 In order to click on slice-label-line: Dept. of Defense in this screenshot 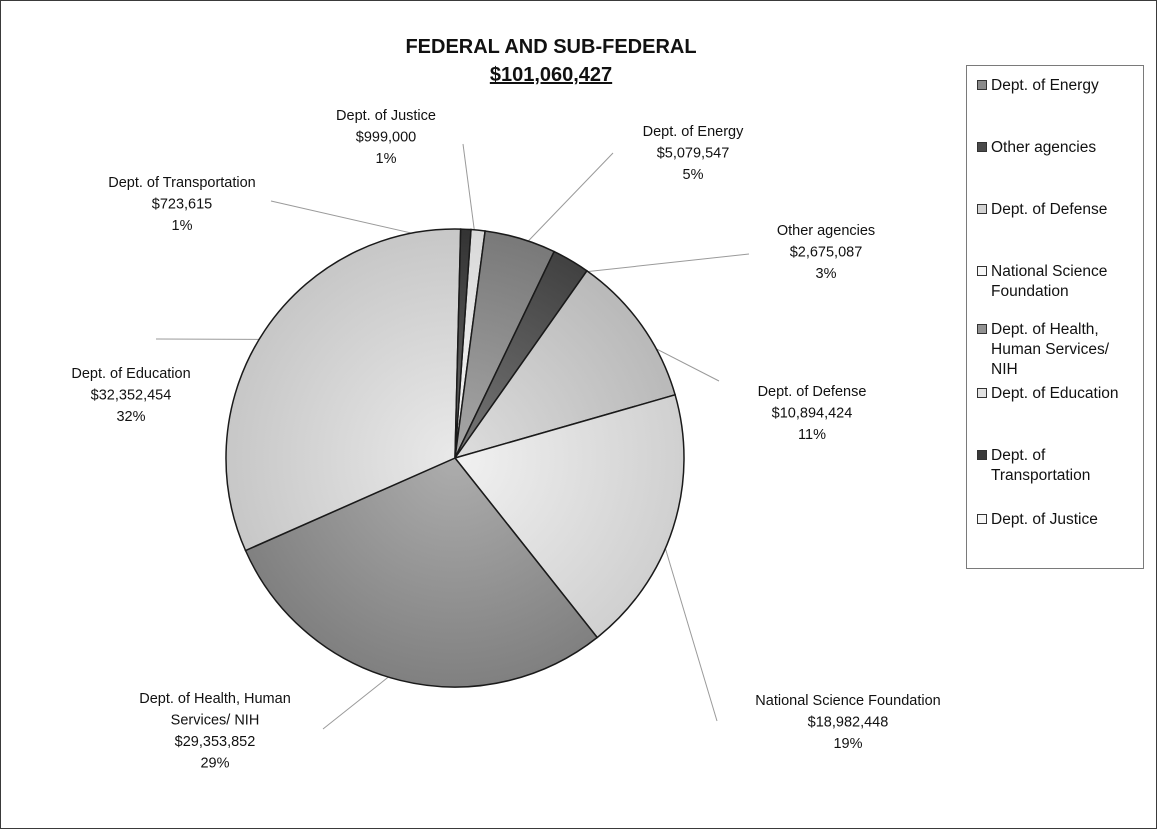, I will do `click(812, 392)`.